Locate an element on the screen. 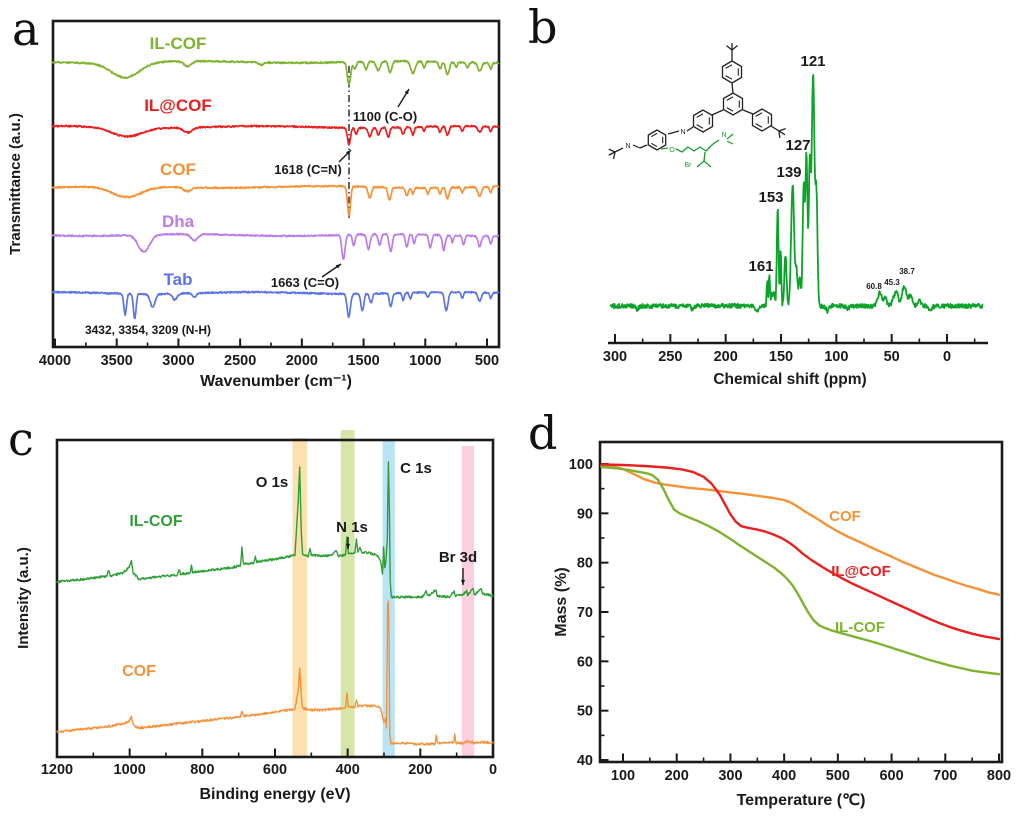  nitrogen-atom-label: N is located at coordinates (627, 146).